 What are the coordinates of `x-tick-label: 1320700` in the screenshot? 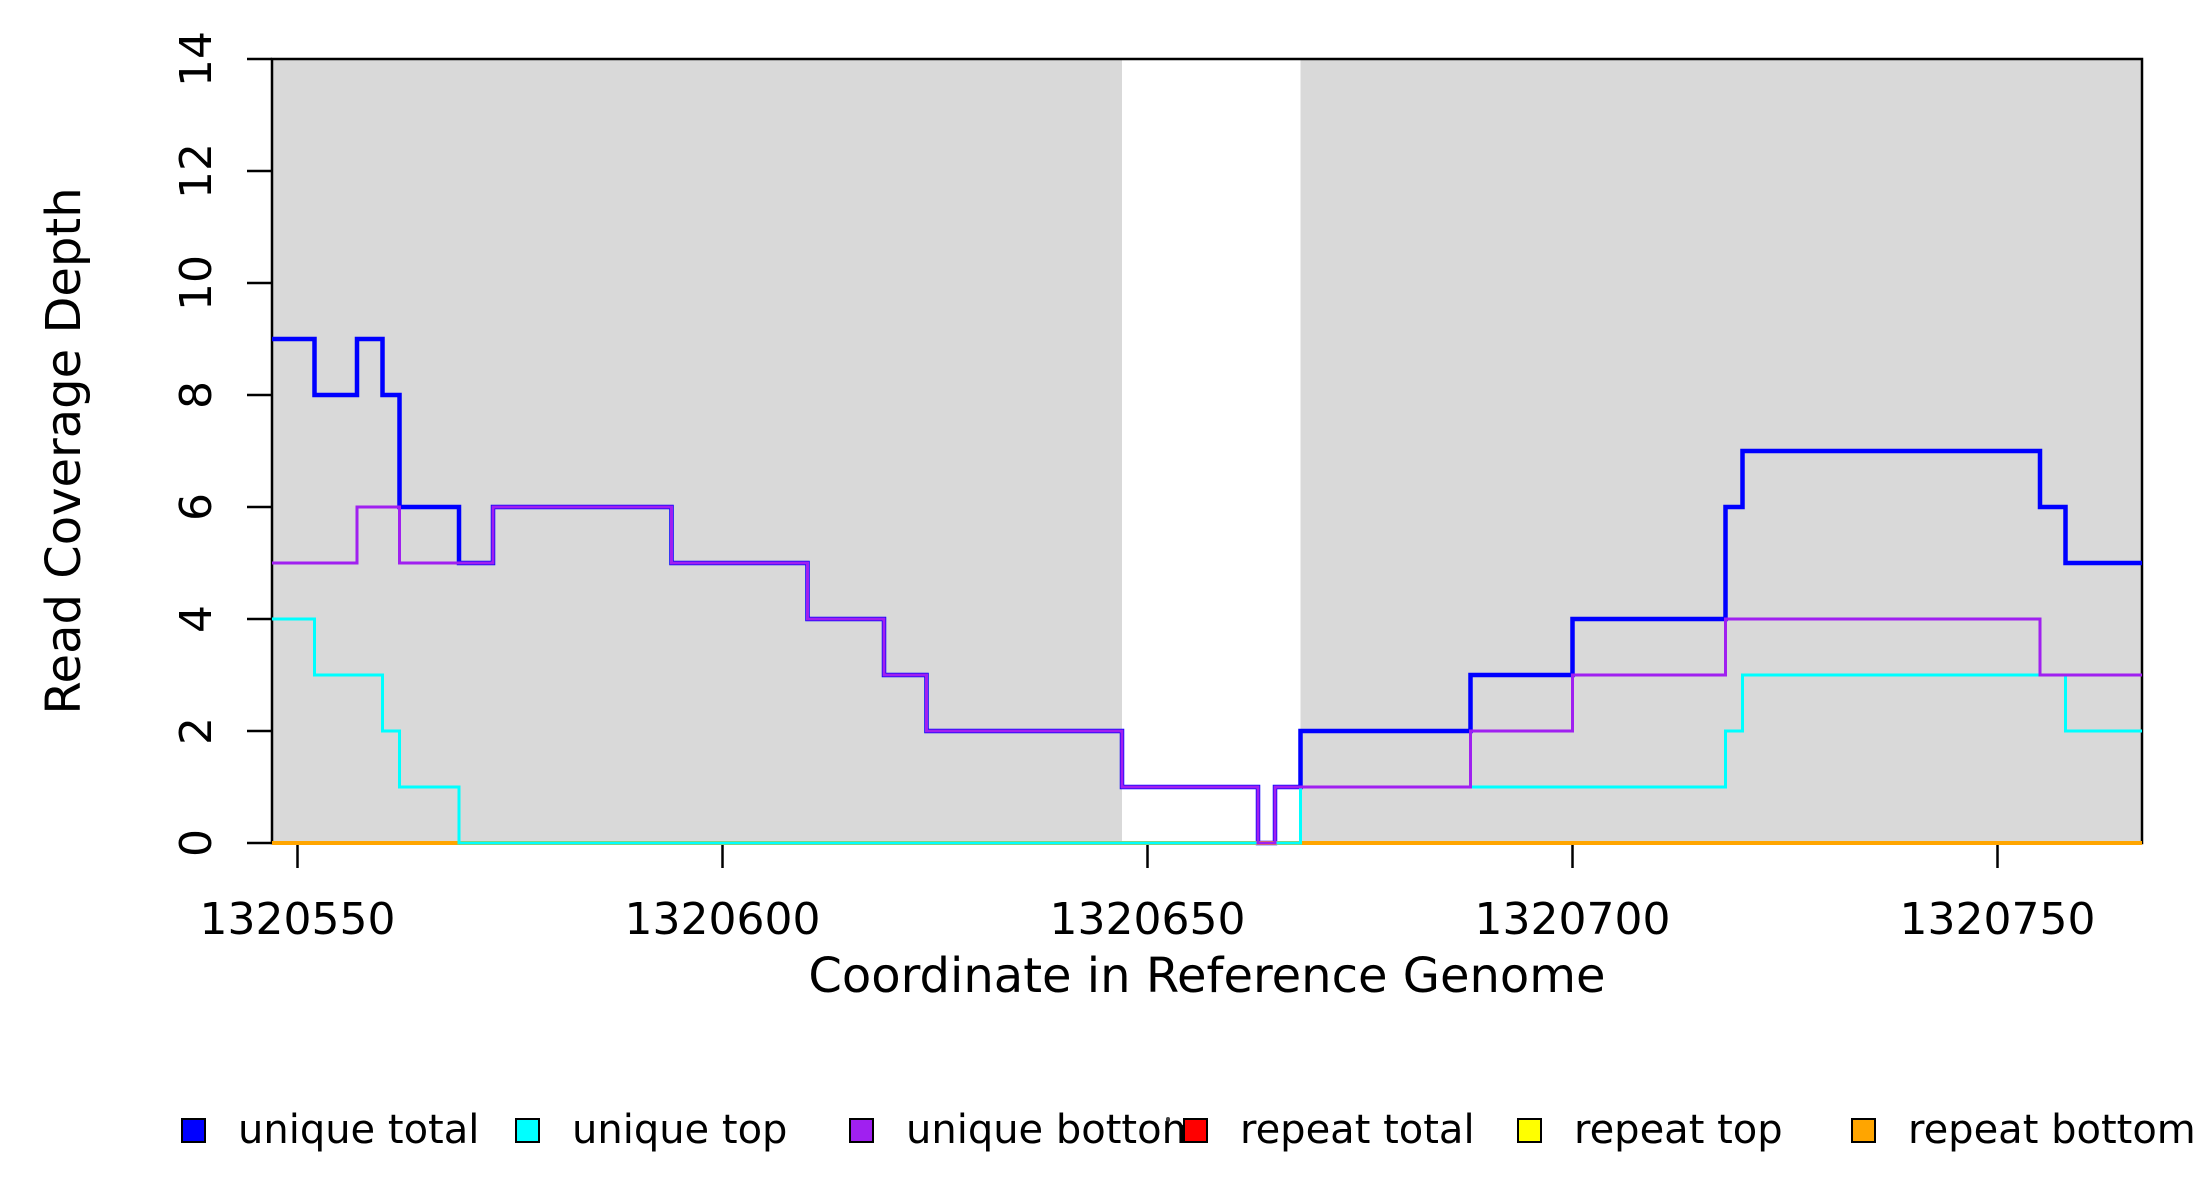 It's located at (1572, 919).